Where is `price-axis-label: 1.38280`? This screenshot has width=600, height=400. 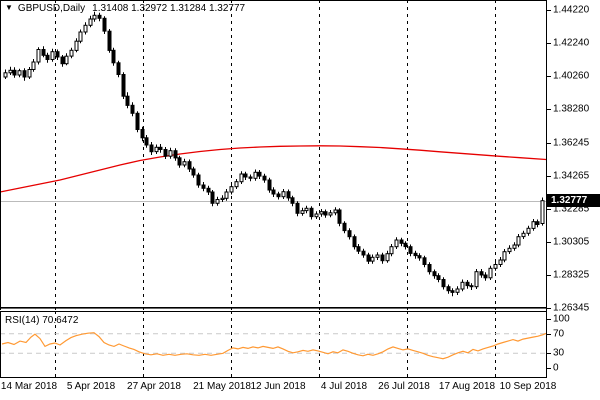
price-axis-label: 1.38280 is located at coordinates (571, 109).